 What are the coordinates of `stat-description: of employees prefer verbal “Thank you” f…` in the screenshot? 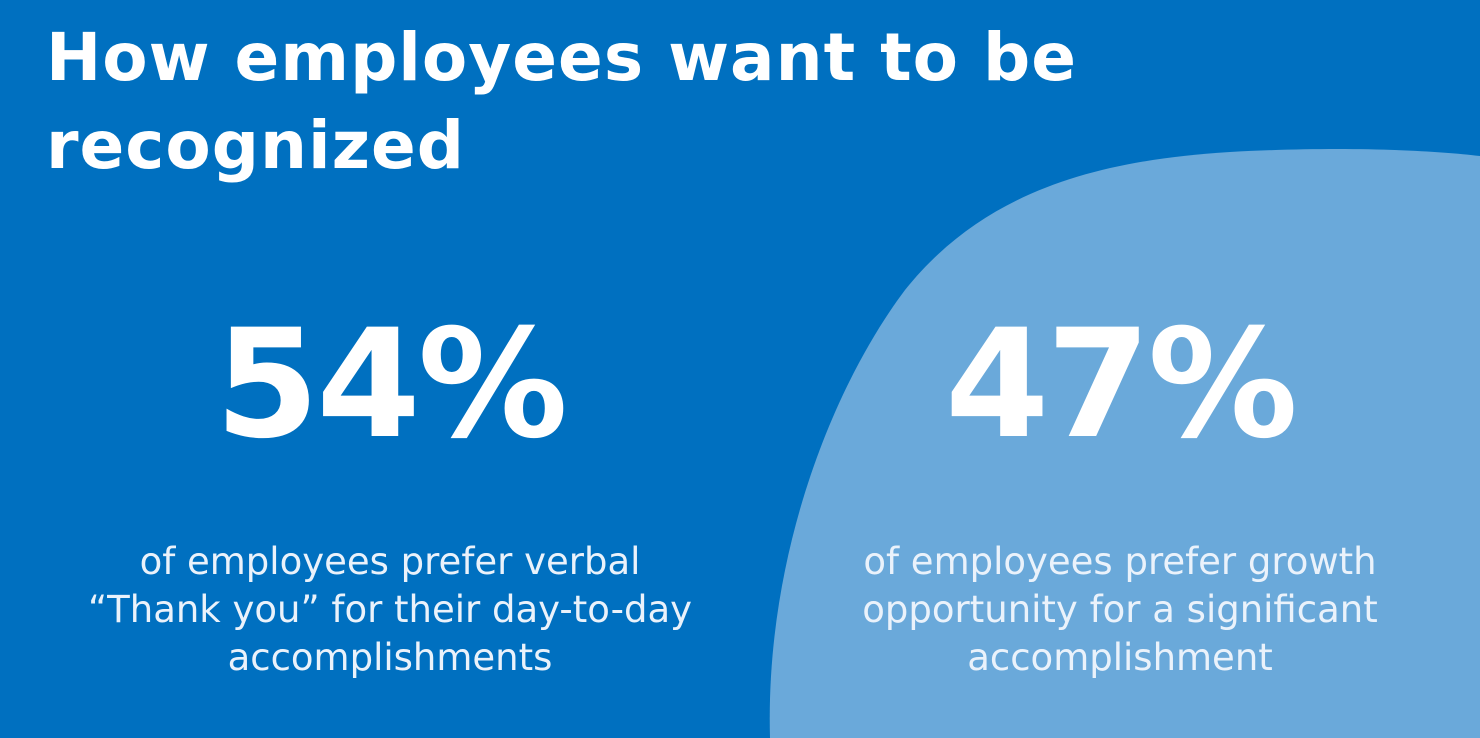 It's located at (390, 610).